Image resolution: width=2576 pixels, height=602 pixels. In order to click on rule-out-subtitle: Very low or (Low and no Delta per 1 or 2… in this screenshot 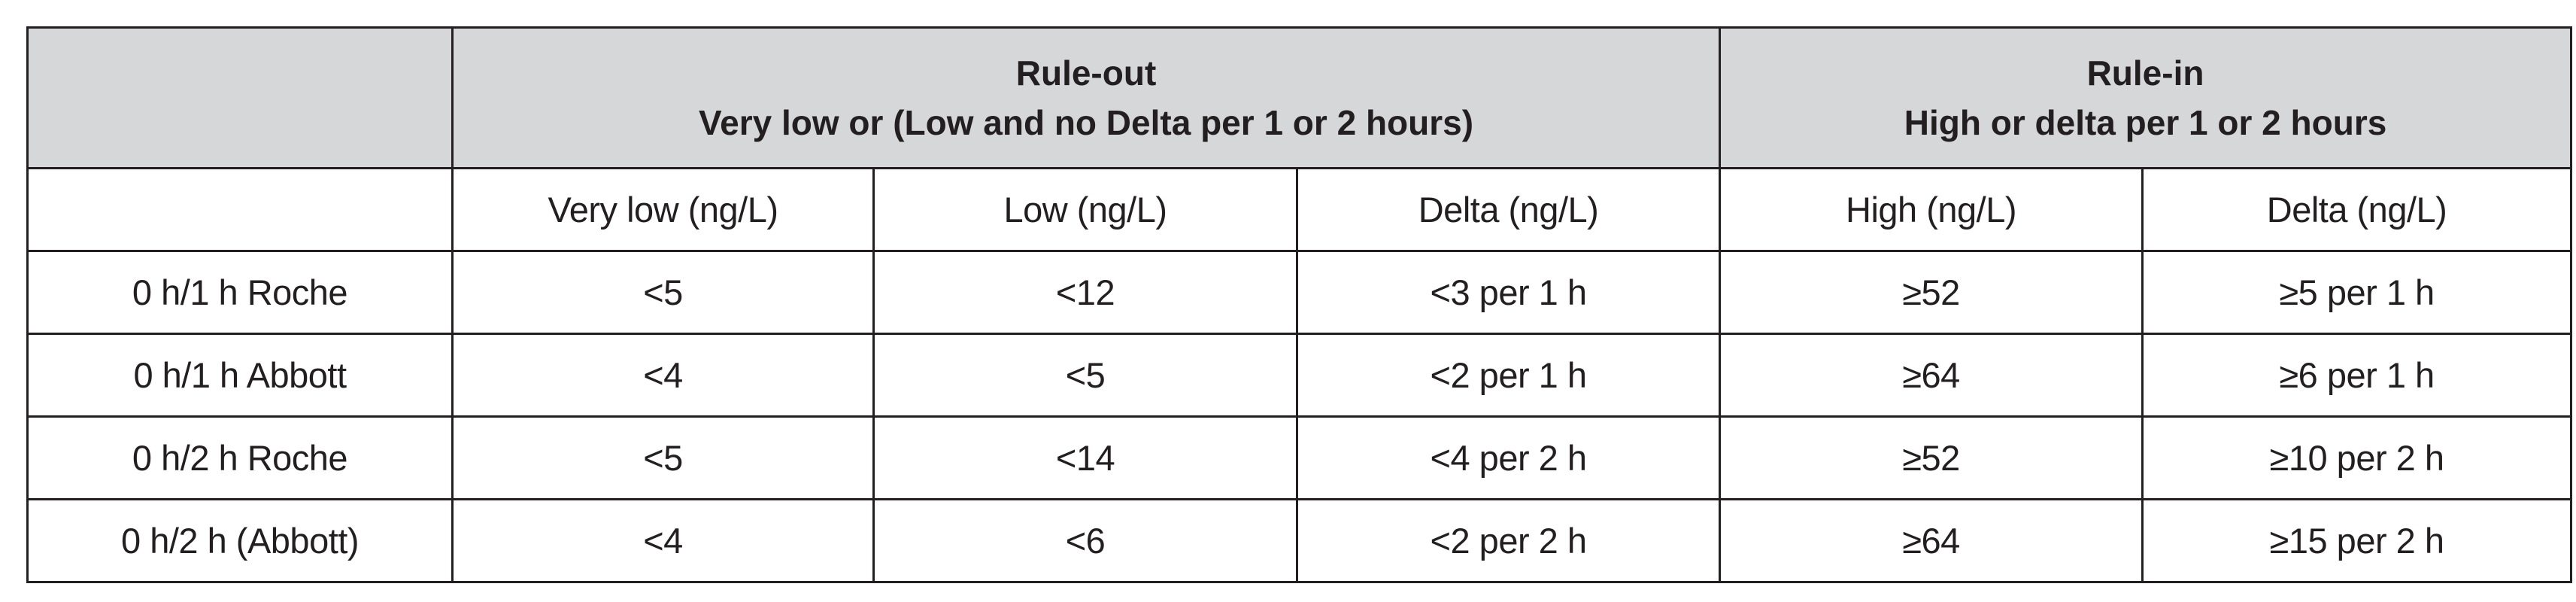, I will do `click(1086, 122)`.